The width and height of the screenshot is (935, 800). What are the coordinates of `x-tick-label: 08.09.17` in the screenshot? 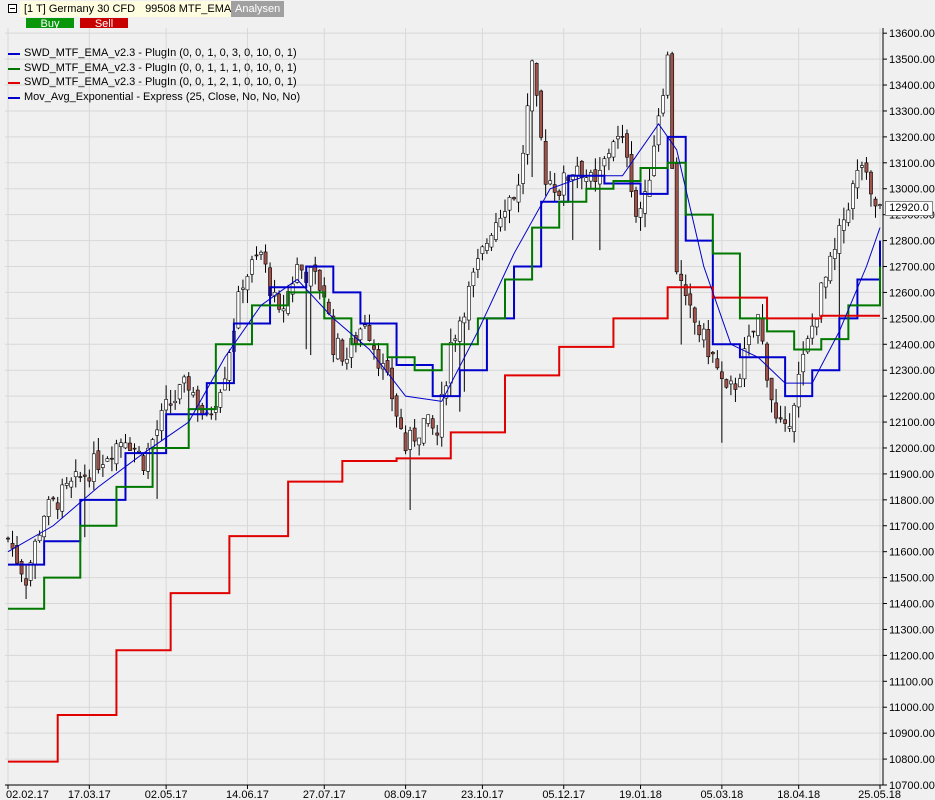 It's located at (405, 794).